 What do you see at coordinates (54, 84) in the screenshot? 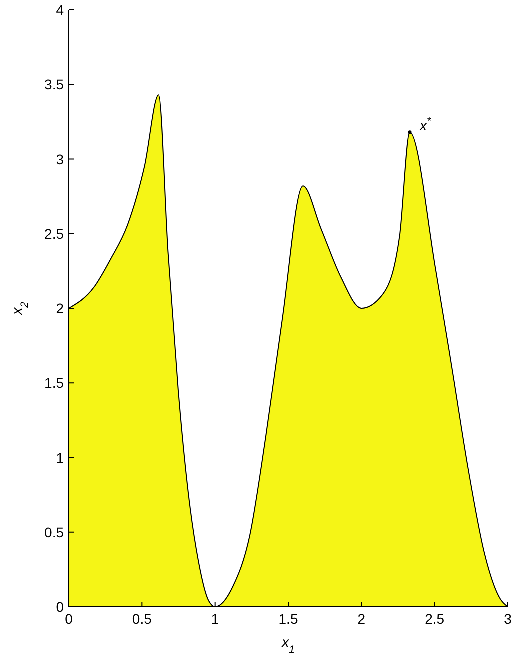
I see `y-tick-label: 3.5` at bounding box center [54, 84].